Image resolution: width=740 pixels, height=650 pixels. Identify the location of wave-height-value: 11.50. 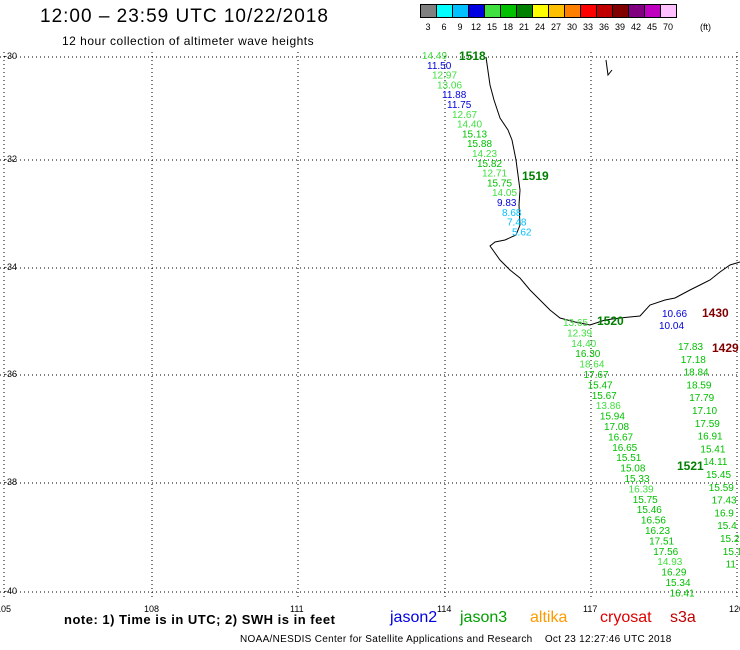
(439, 66).